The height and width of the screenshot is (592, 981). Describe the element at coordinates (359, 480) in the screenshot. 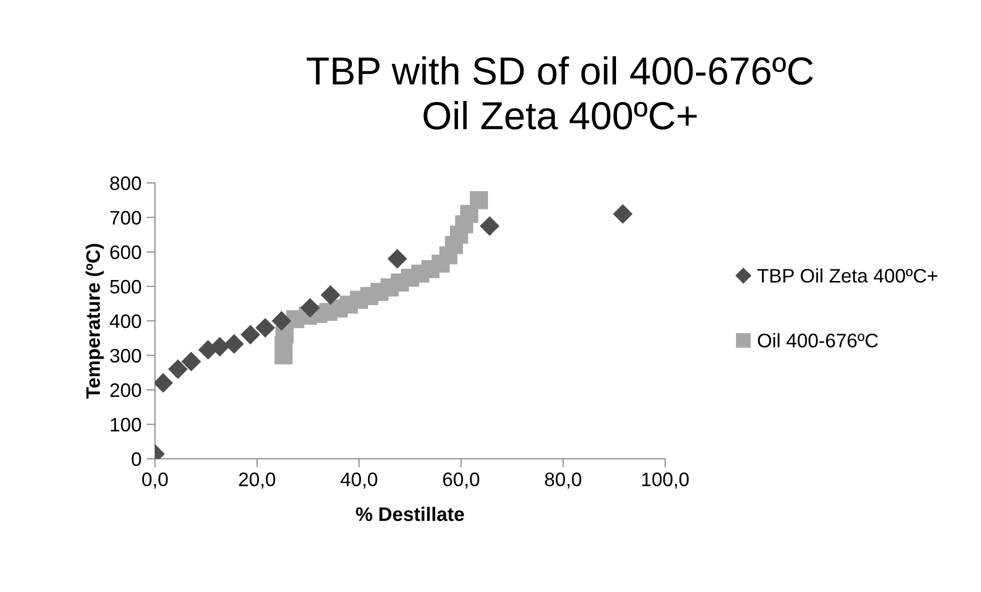

I see `x-tick-label: 40,0` at that location.